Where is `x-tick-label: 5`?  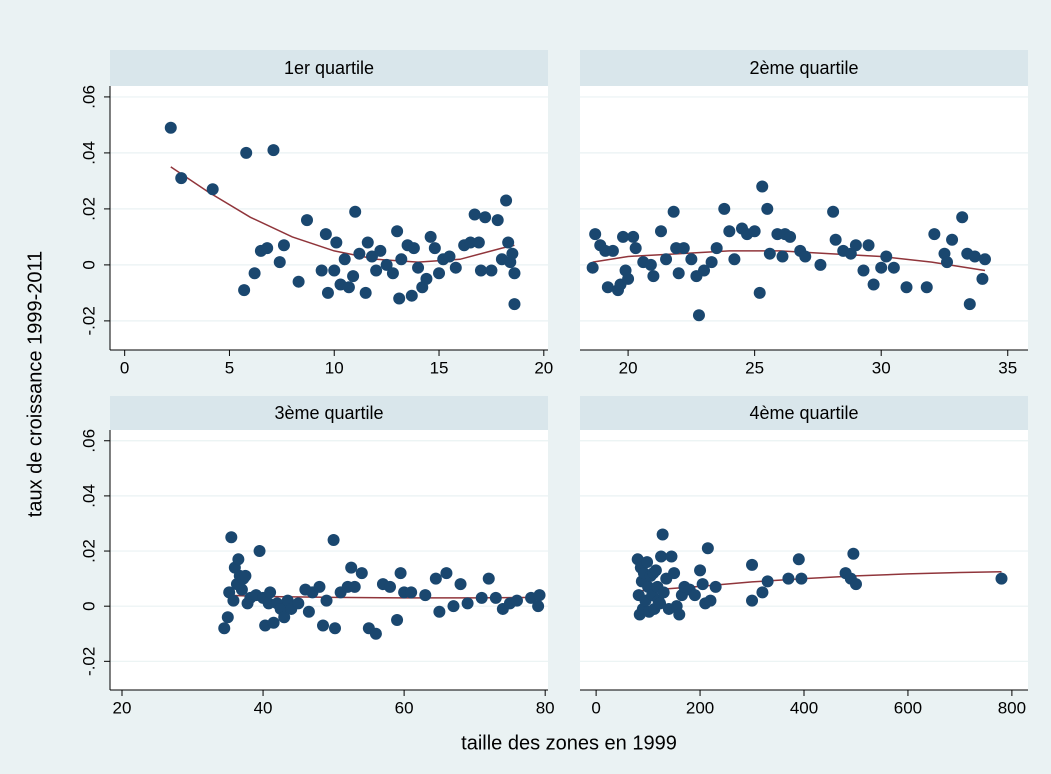 x-tick-label: 5 is located at coordinates (229, 367).